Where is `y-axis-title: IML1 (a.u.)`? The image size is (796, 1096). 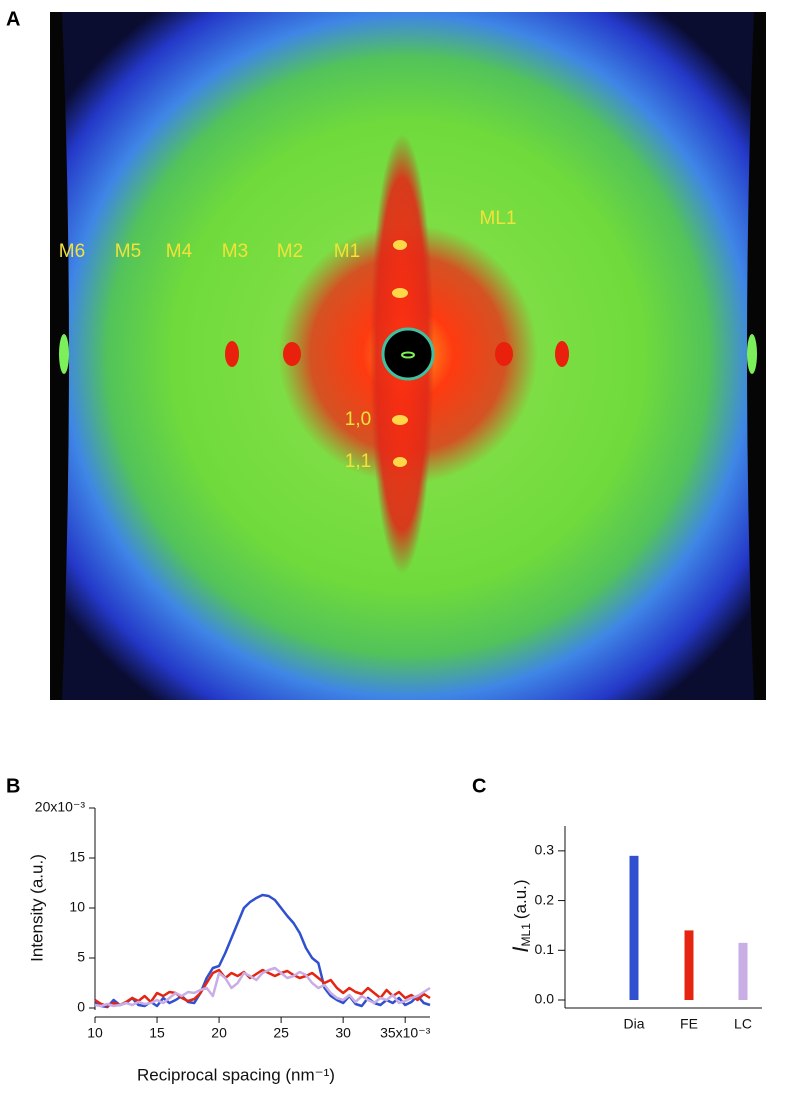
y-axis-title: IML1 (a.u.) is located at coordinates (520, 915).